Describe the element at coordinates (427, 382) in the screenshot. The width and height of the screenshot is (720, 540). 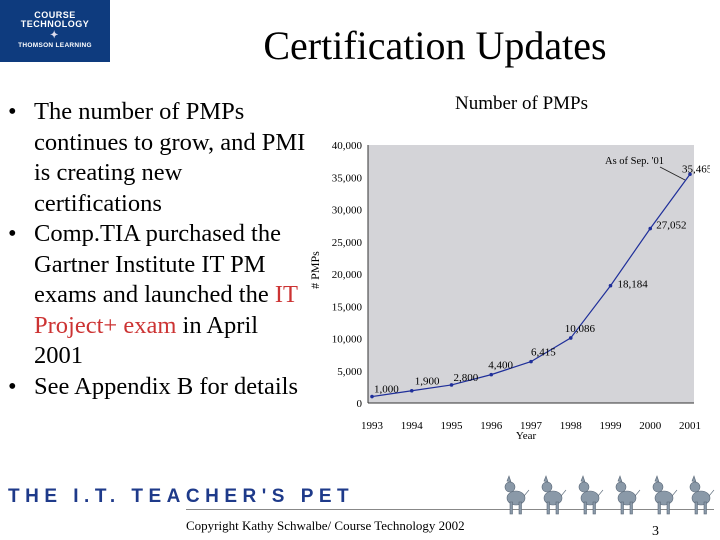
I see `data-label: 1,900` at that location.